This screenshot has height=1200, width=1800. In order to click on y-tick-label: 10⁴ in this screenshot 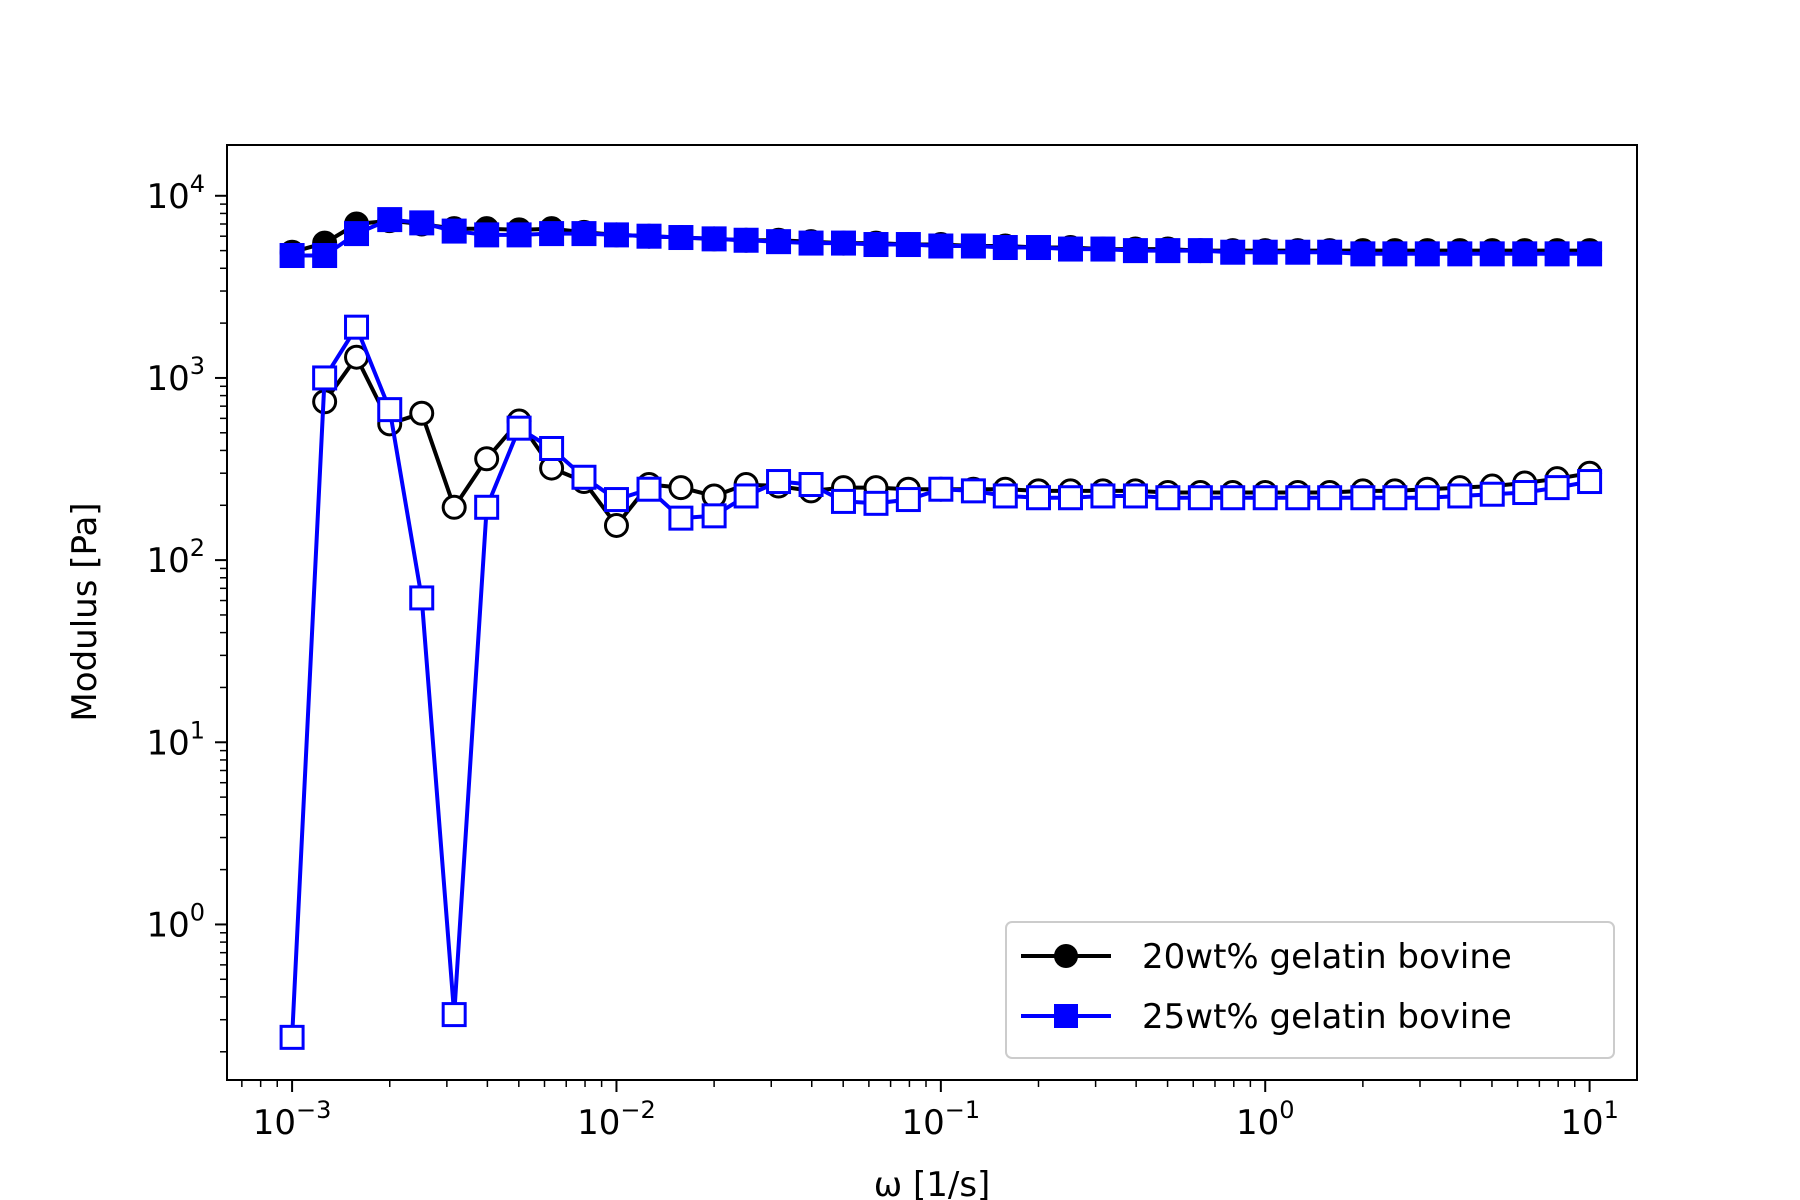, I will do `click(175, 193)`.